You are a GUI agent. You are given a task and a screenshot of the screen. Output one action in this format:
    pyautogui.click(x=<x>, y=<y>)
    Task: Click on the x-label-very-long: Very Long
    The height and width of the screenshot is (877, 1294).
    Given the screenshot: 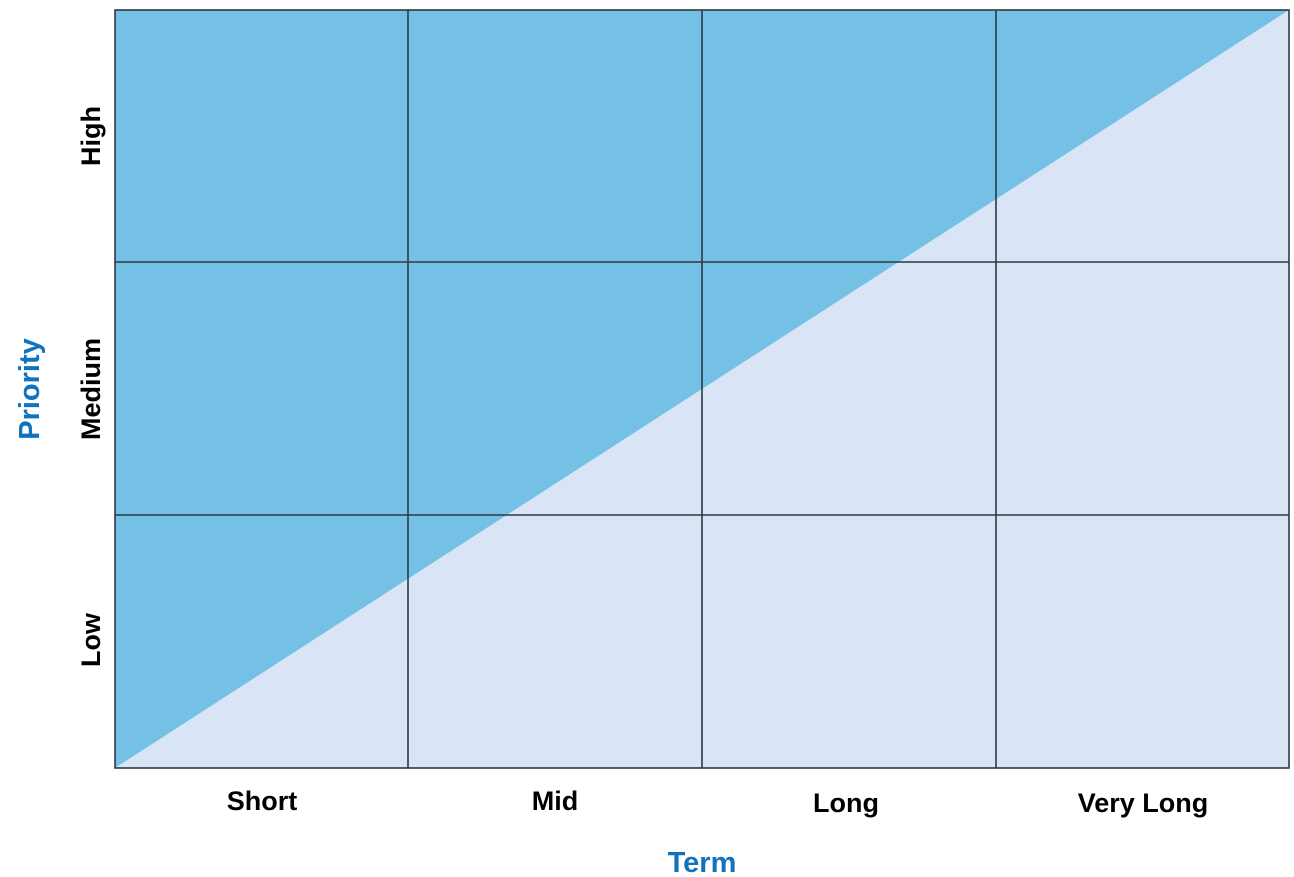 What is the action you would take?
    pyautogui.click(x=1143, y=803)
    